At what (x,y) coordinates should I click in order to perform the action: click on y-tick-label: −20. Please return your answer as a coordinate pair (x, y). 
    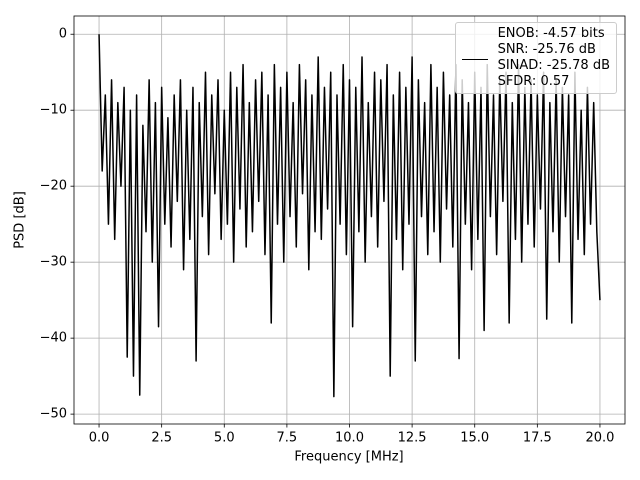
    Looking at the image, I should click on (53, 186).